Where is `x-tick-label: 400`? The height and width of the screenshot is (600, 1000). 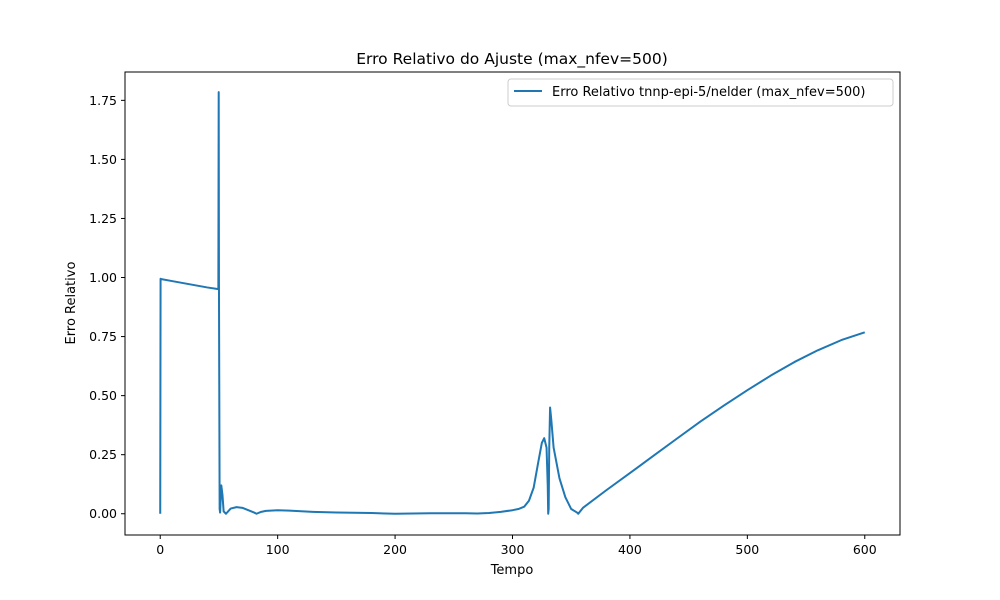
x-tick-label: 400 is located at coordinates (630, 549).